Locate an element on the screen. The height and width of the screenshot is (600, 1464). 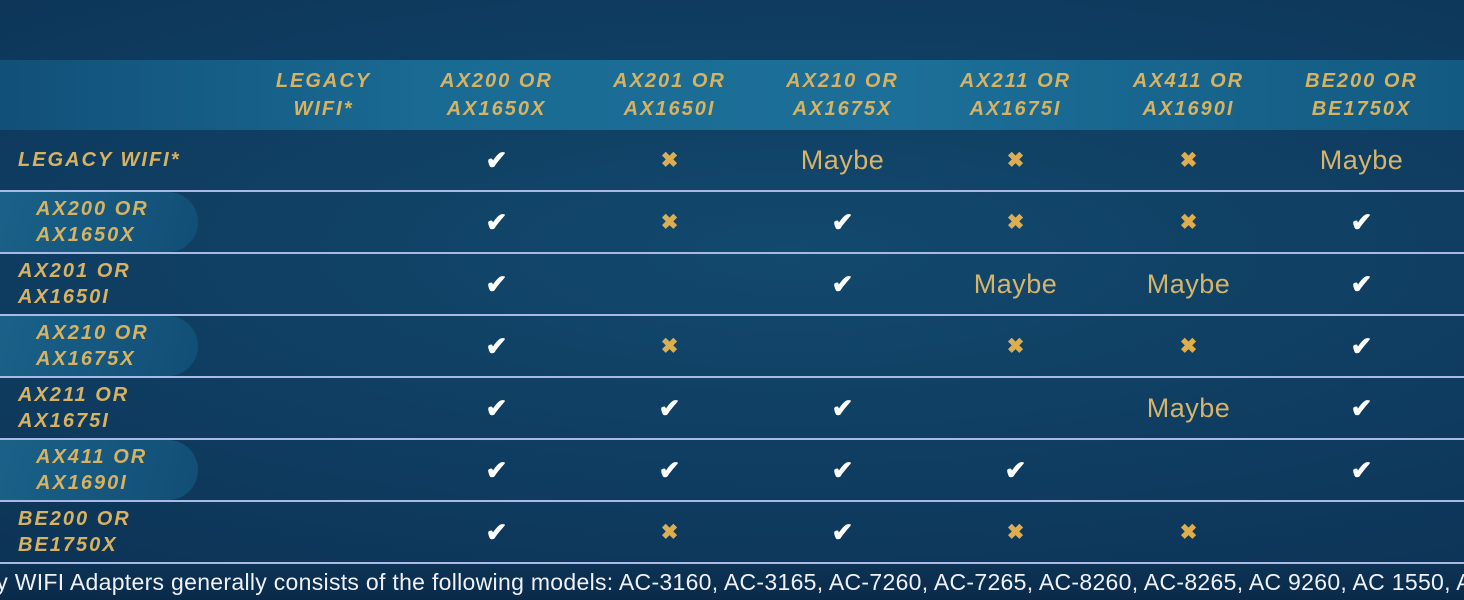
row-label-line1: AX200 OR is located at coordinates (92, 209).